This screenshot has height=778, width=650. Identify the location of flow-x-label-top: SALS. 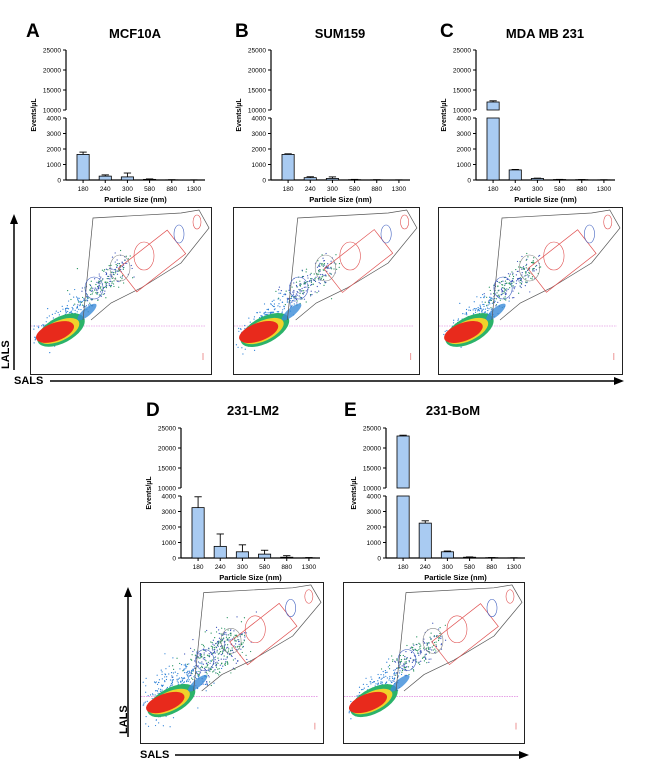
(29, 381).